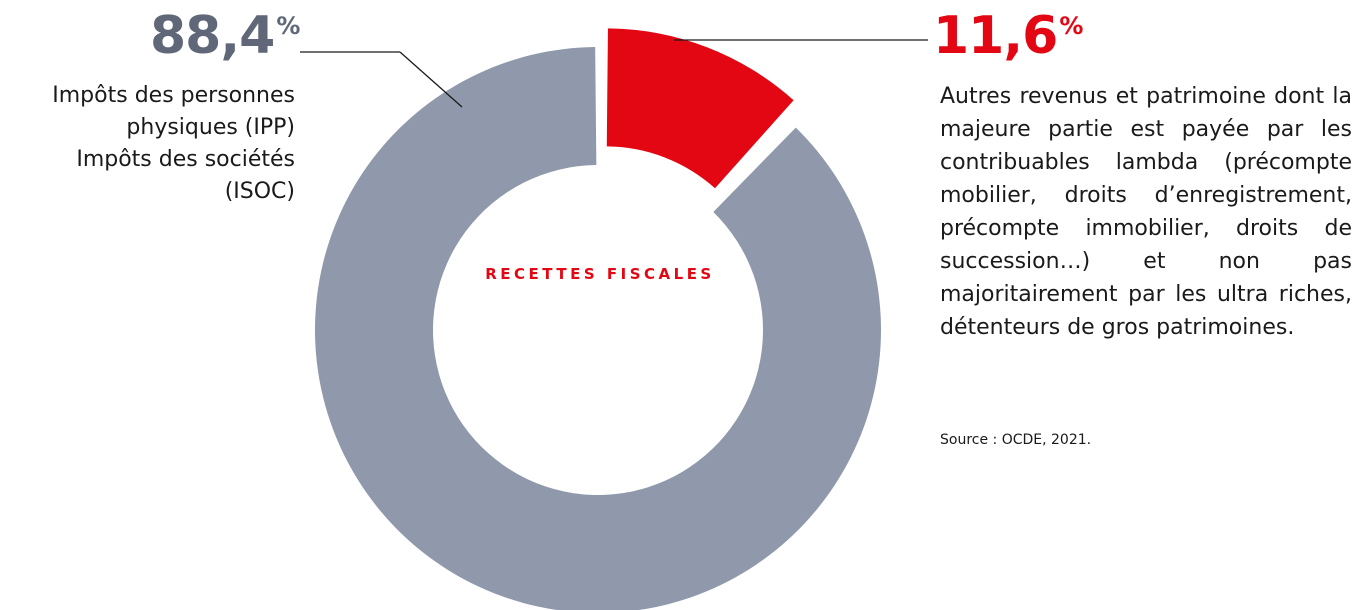 The height and width of the screenshot is (610, 1358). I want to click on main-percentage: 88,4%, so click(225, 36).